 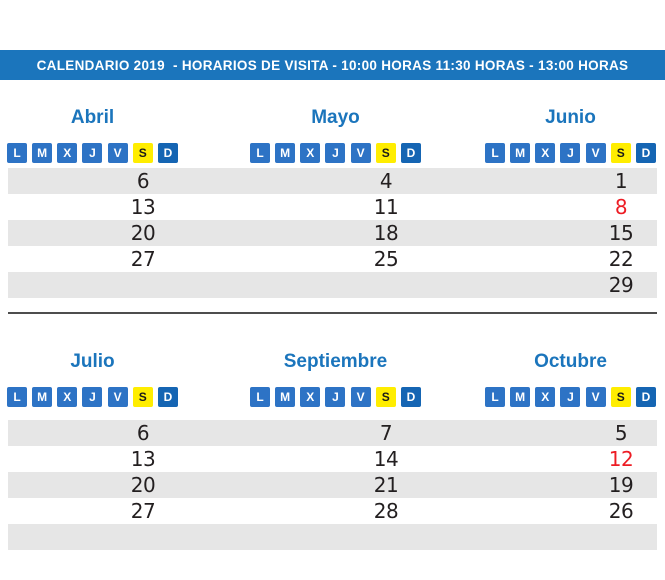 What do you see at coordinates (570, 134) in the screenshot?
I see `month-junio: Junio L M X J V S D` at bounding box center [570, 134].